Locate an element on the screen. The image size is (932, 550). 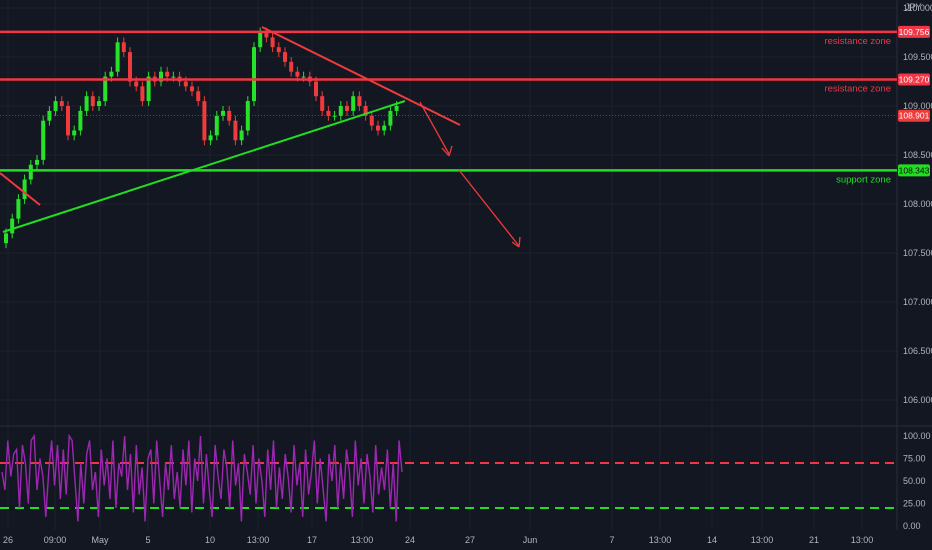
time-tick-label: May is located at coordinates (100, 540).